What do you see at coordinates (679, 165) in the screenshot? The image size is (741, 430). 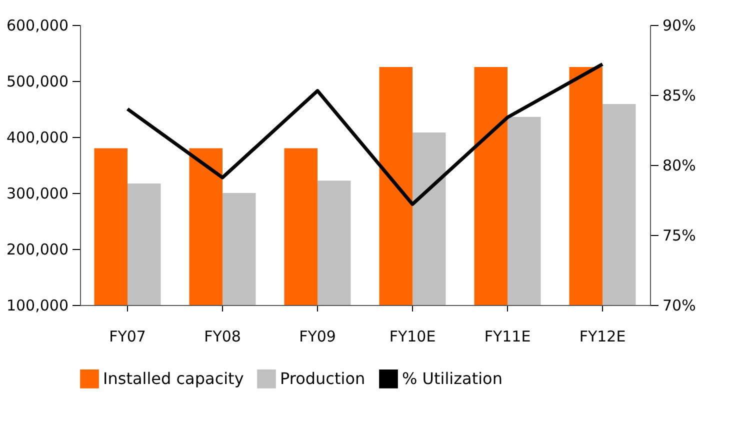 I see `y2-tick-label: 80%` at bounding box center [679, 165].